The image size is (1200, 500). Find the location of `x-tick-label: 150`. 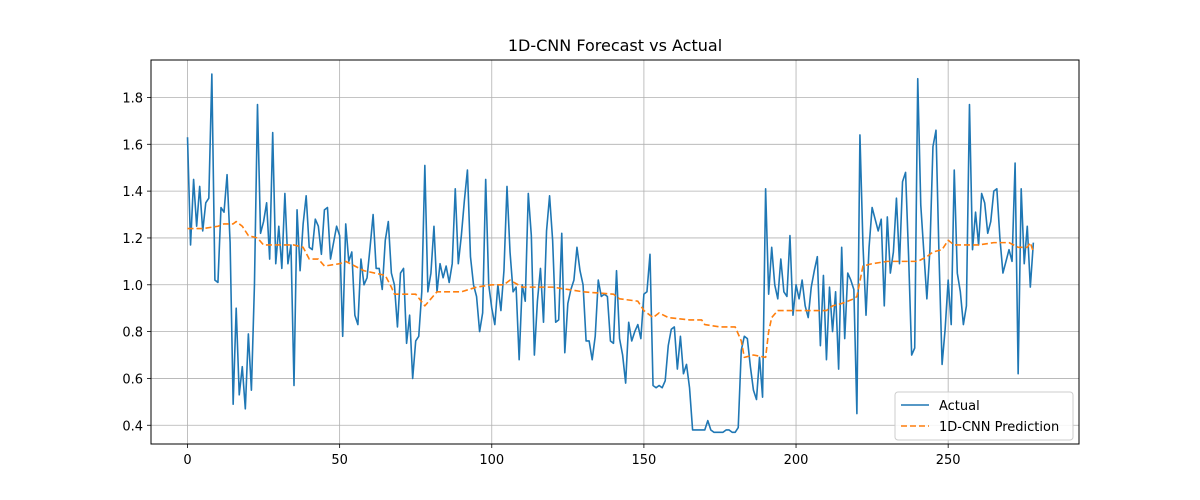

x-tick-label: 150 is located at coordinates (643, 460).